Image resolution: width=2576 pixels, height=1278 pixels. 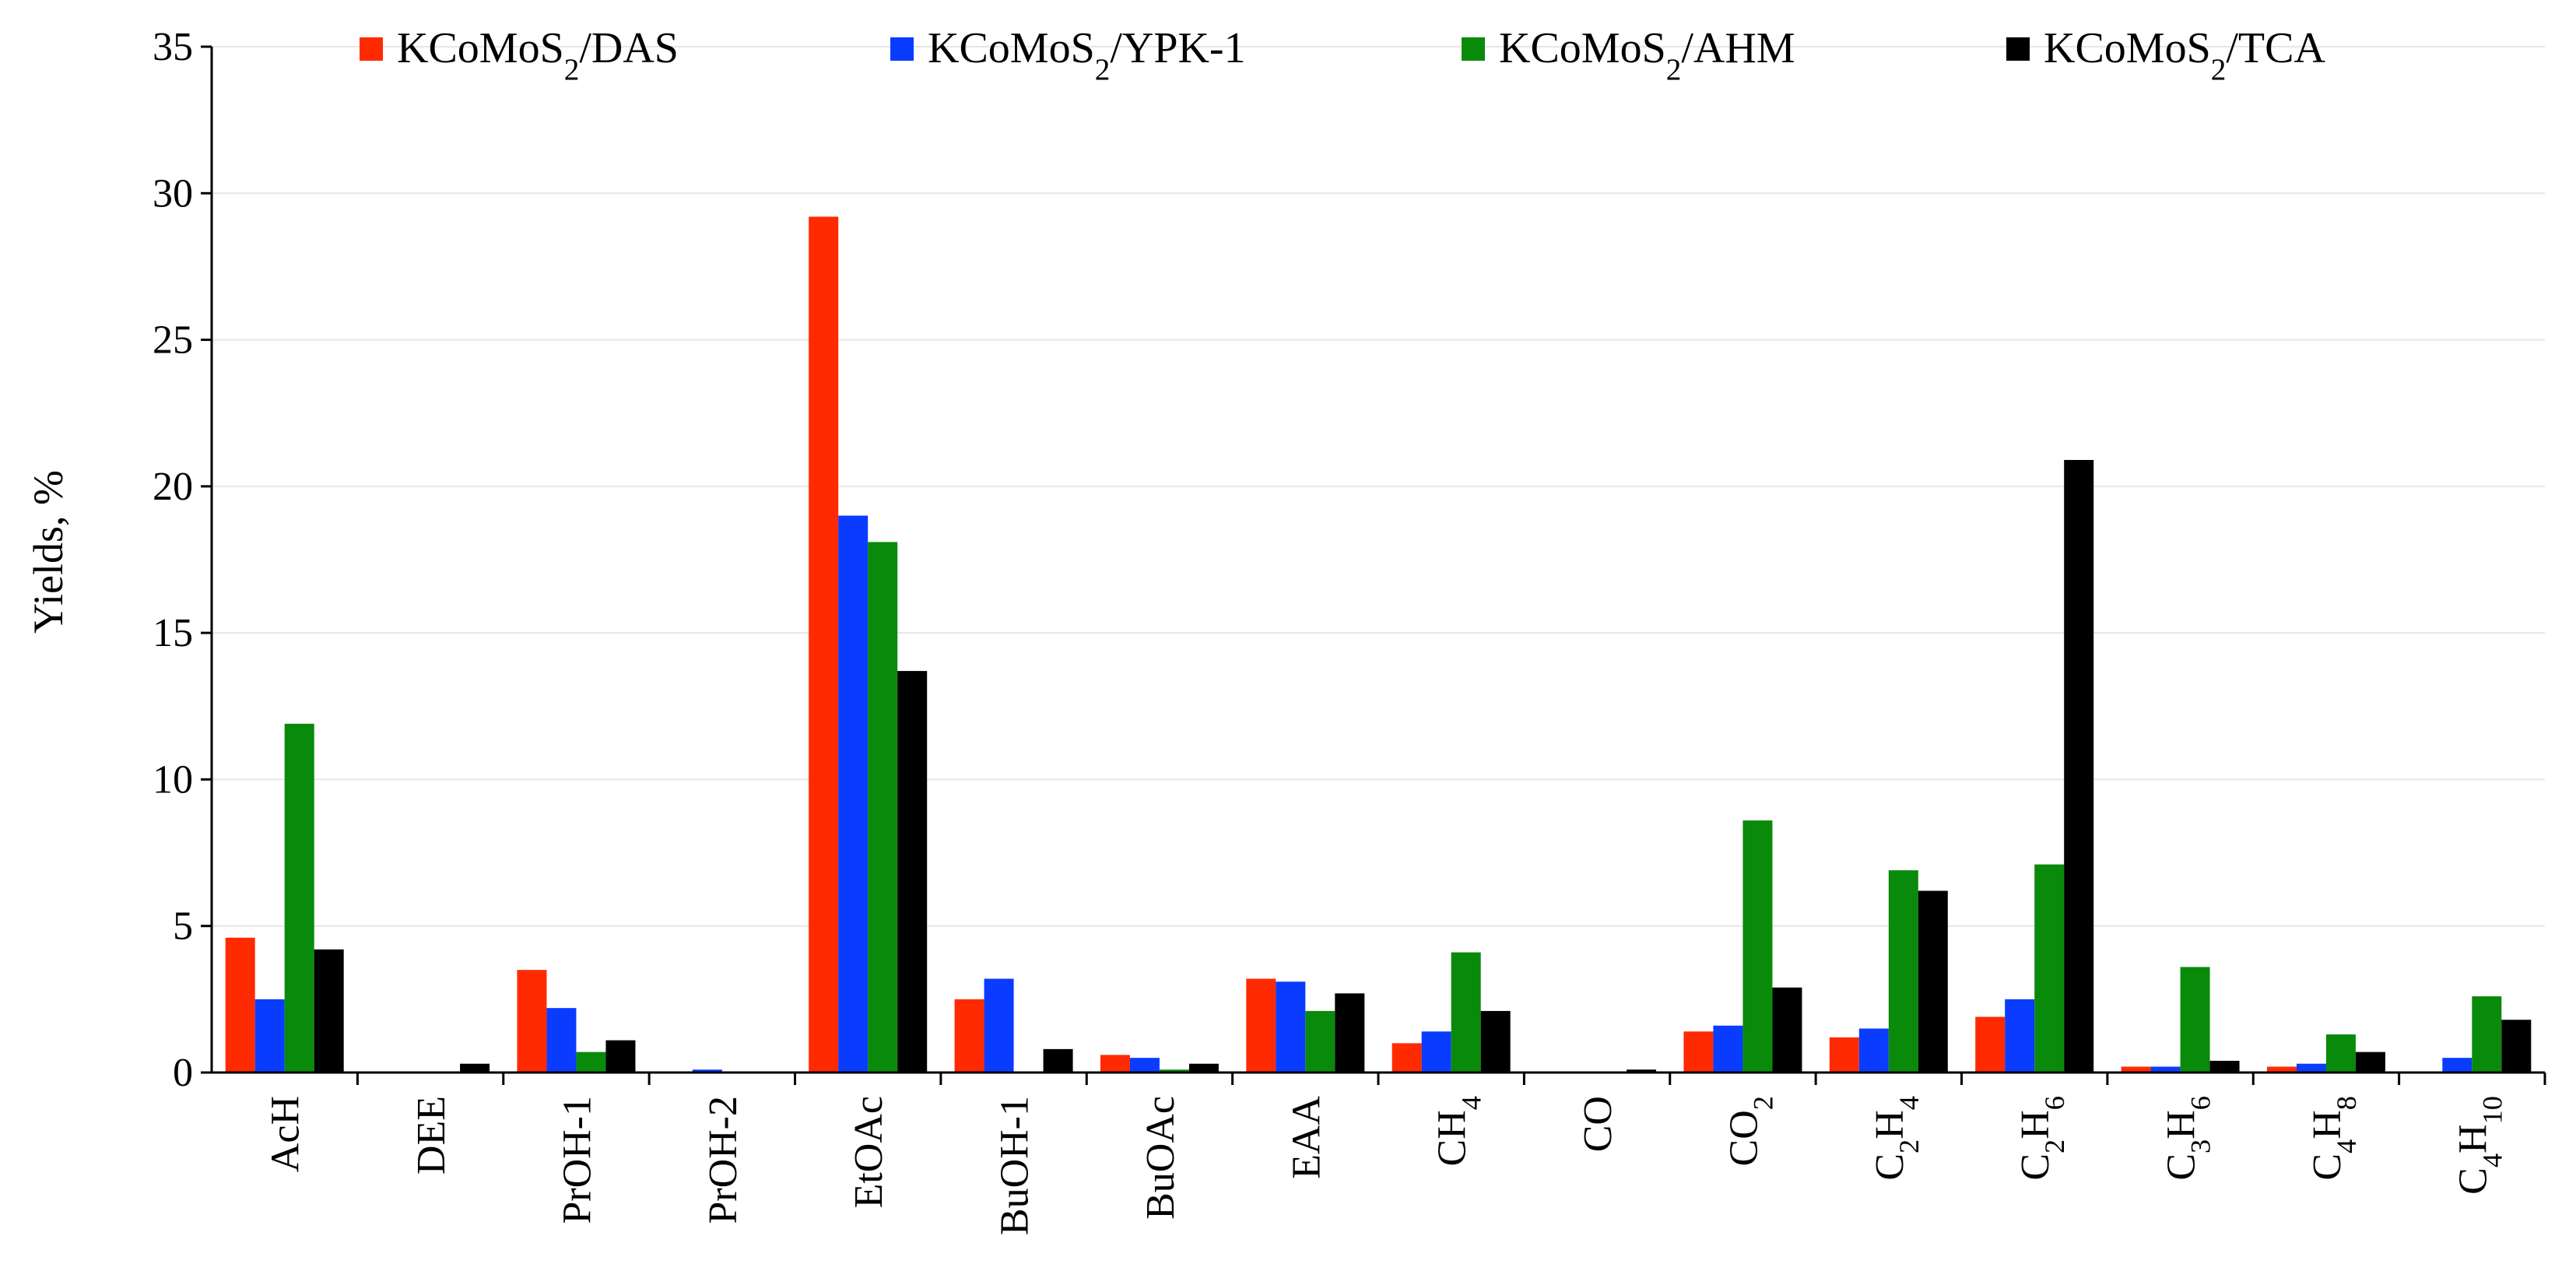 I want to click on bar-series3-cat5, so click(x=883, y=807).